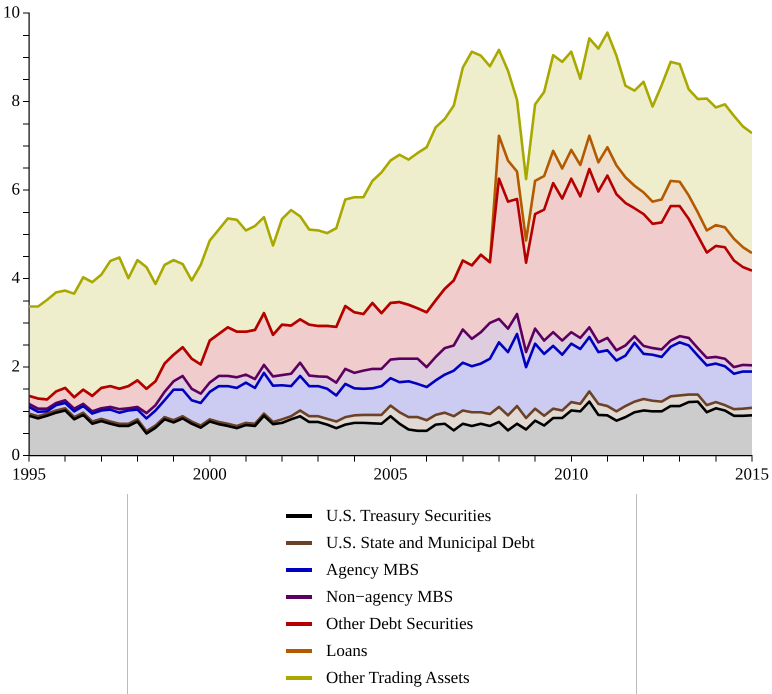 Image resolution: width=772 pixels, height=694 pixels. I want to click on legend-label: Loans, so click(347, 650).